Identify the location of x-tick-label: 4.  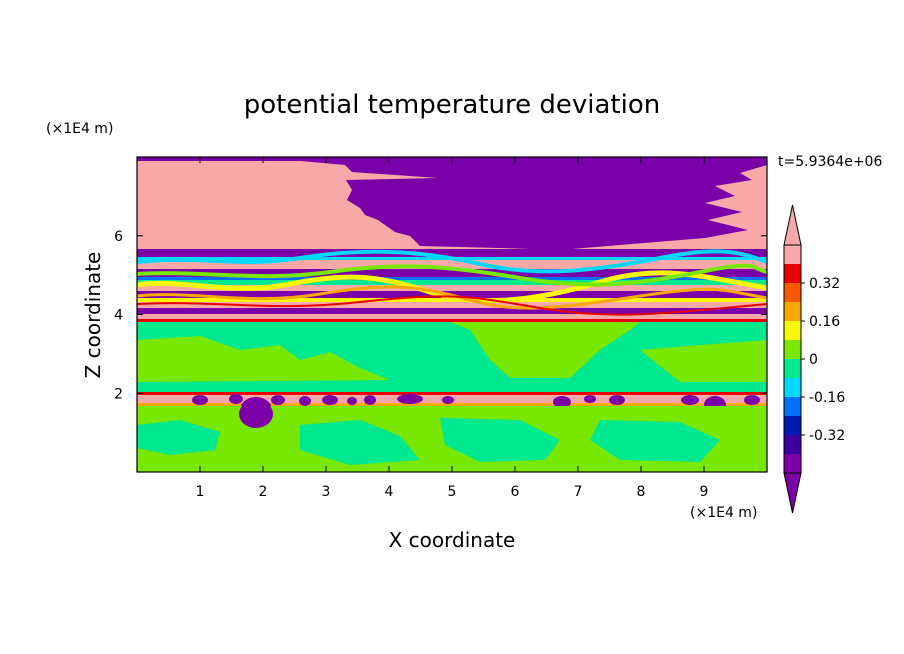
(389, 492).